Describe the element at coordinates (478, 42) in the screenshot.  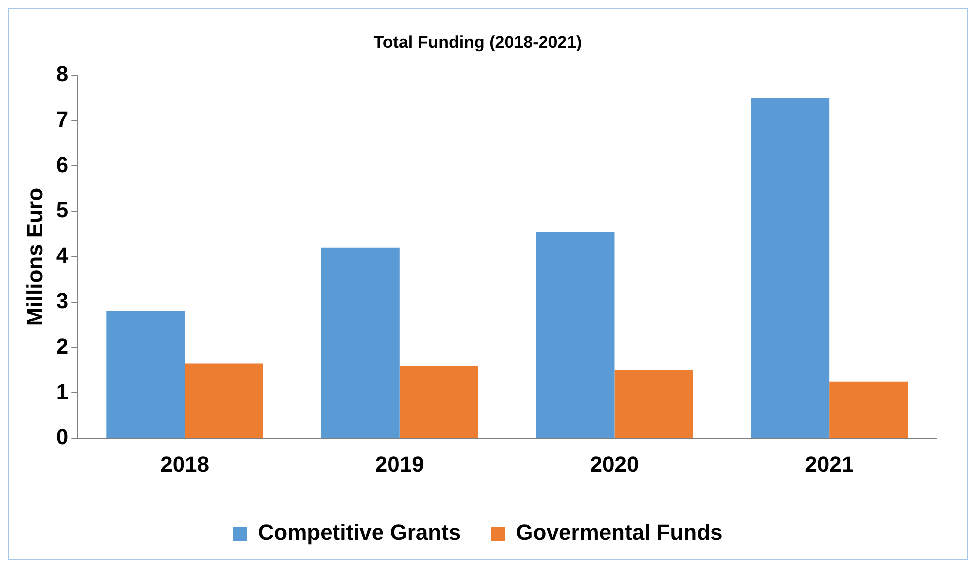
I see `chart-title: Total Funding (2018-2021)` at that location.